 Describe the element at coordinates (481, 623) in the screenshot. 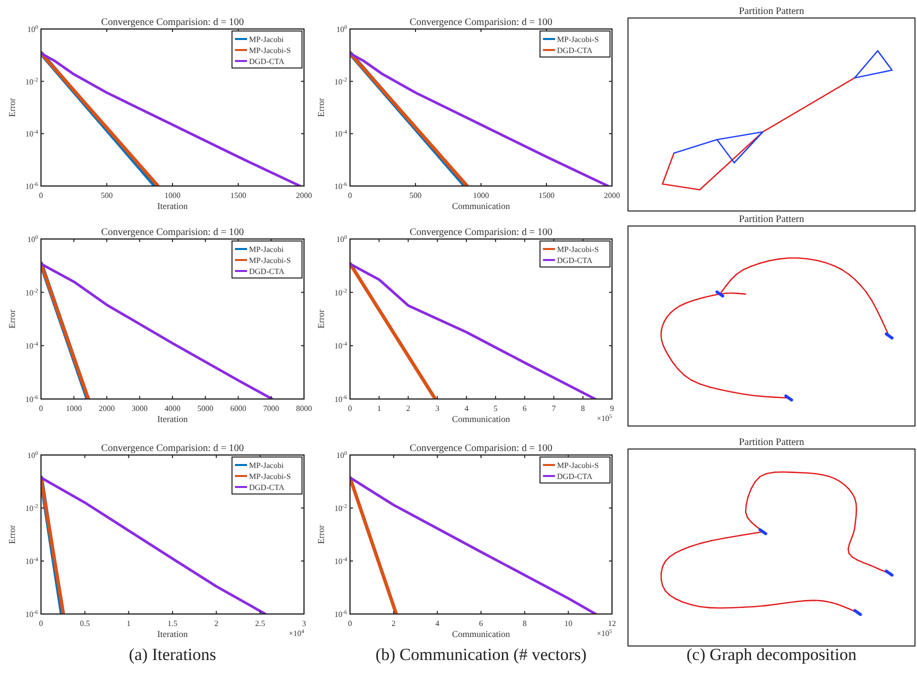

I see `x-tick-label: 6` at that location.